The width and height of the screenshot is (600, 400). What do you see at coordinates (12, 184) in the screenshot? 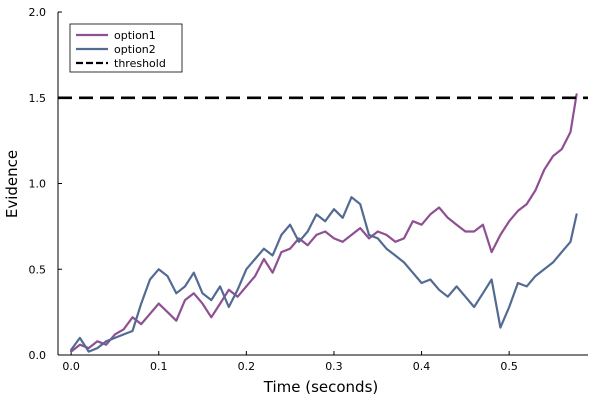
I see `y-axis-title: Evidence` at bounding box center [12, 184].